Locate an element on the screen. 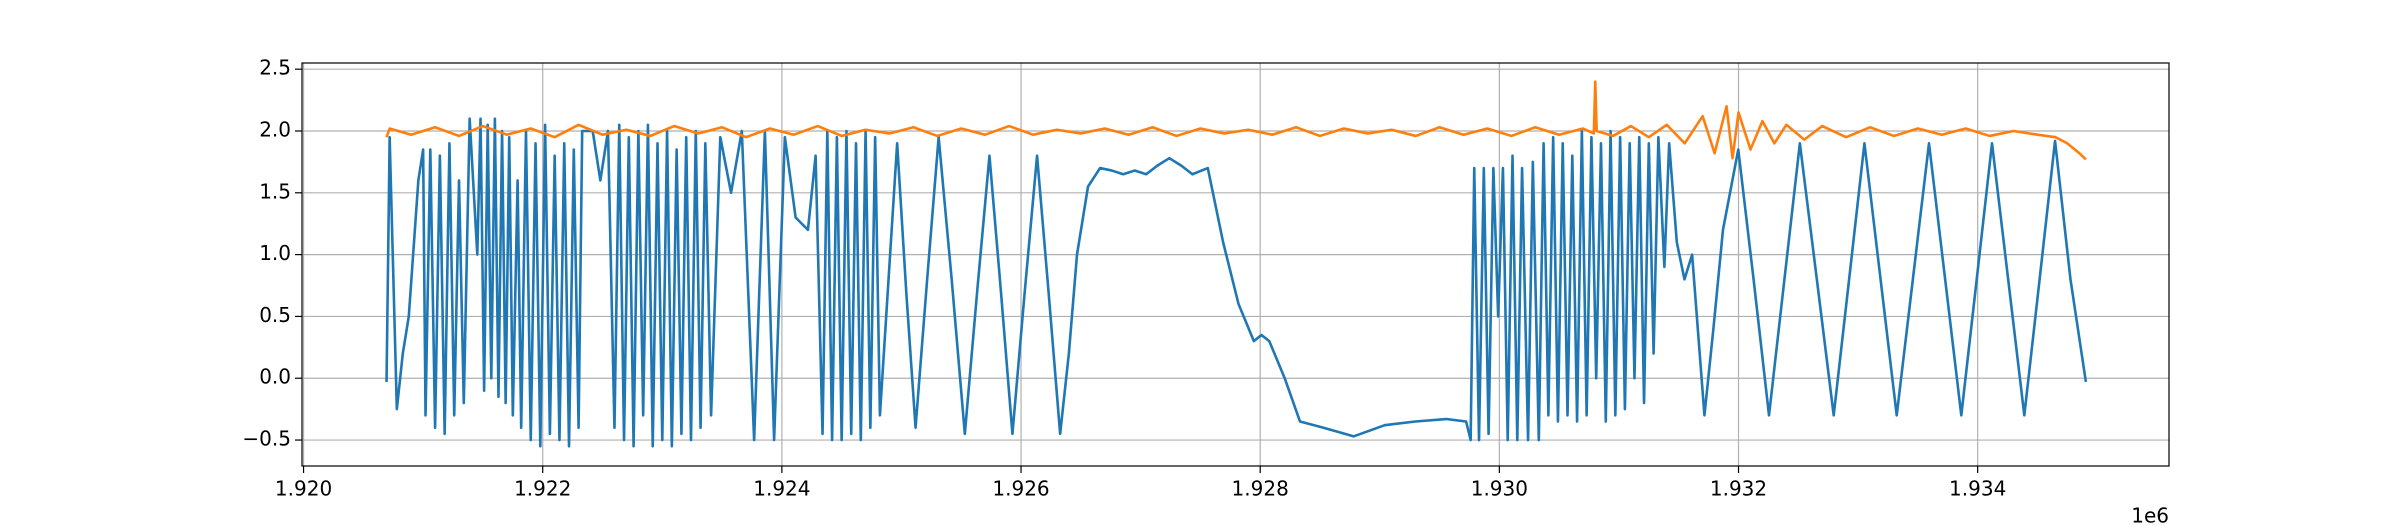  y-tick-label: 0.0 is located at coordinates (275, 377).